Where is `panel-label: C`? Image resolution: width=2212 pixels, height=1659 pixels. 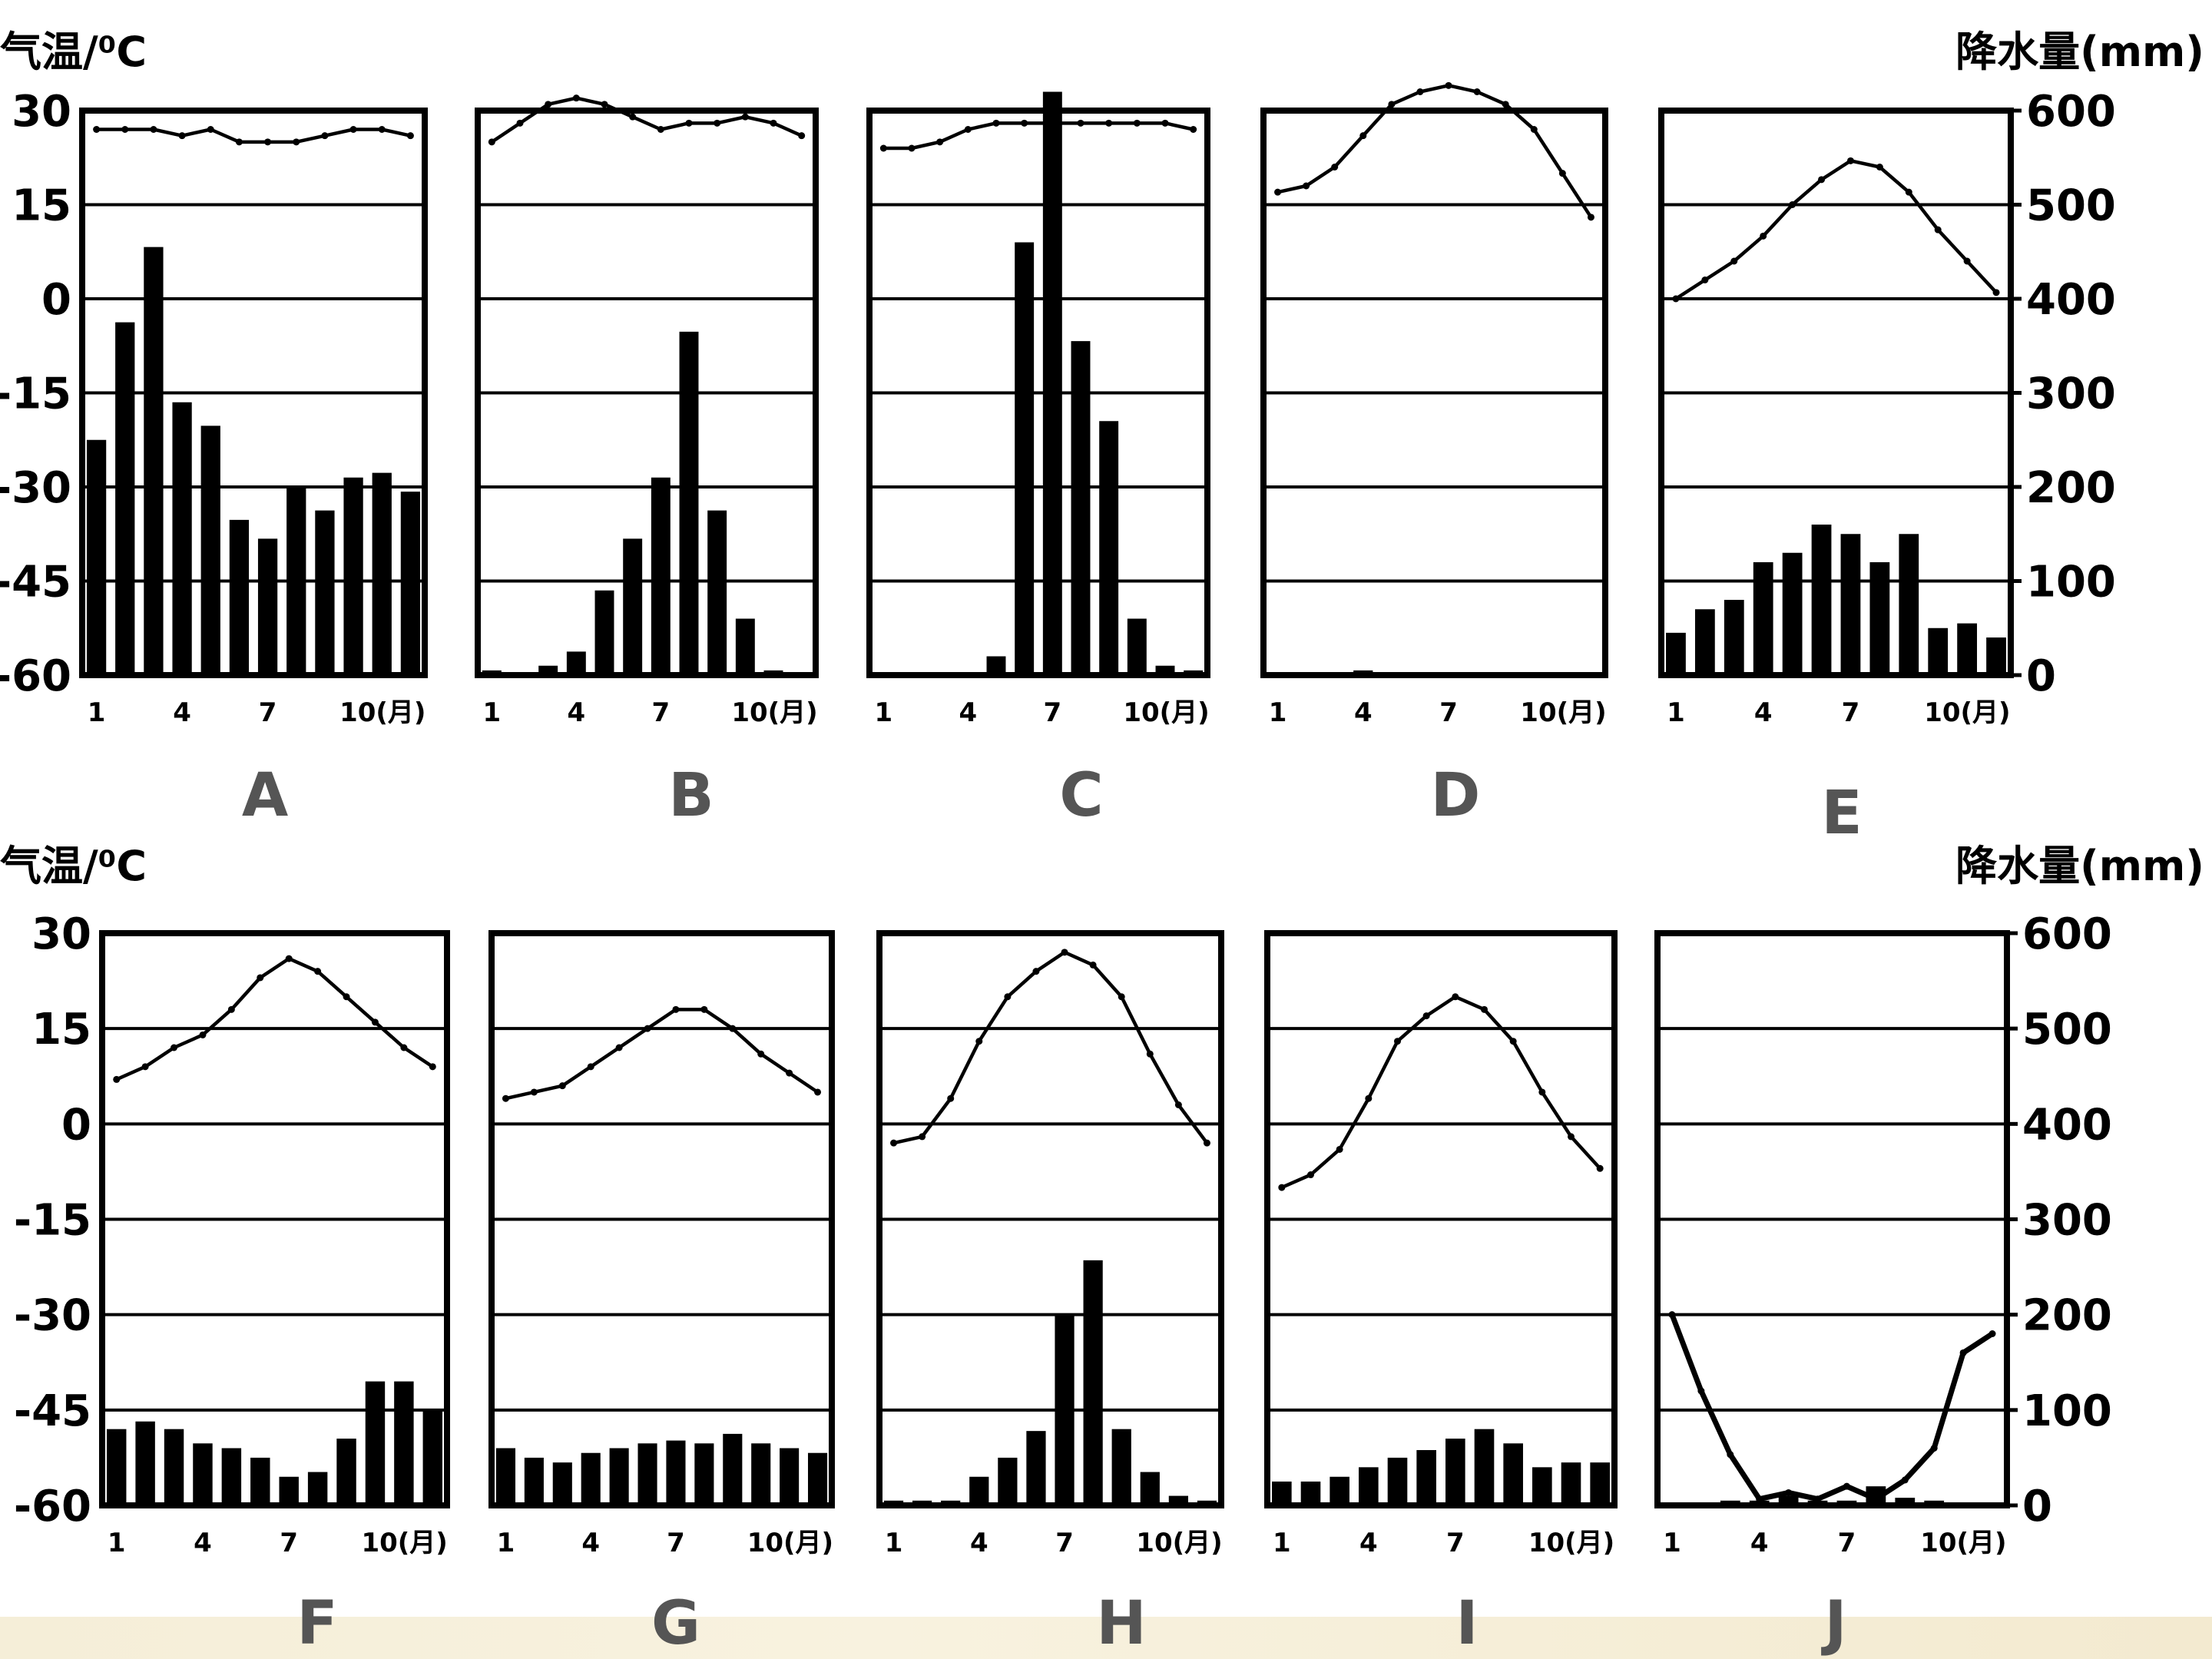 panel-label: C is located at coordinates (1081, 796).